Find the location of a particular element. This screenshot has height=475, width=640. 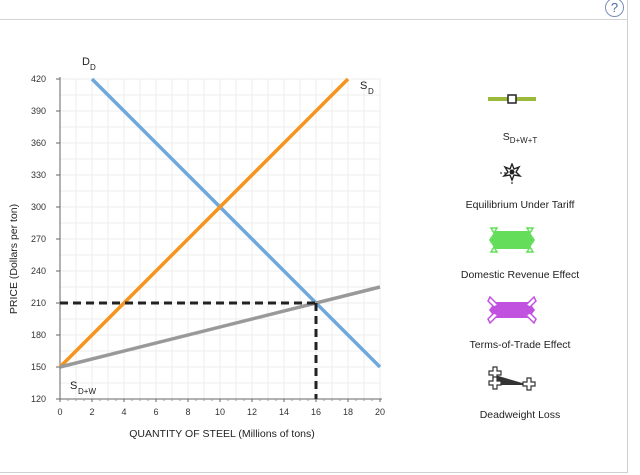

y-tick-label: 150 is located at coordinates (38, 367).